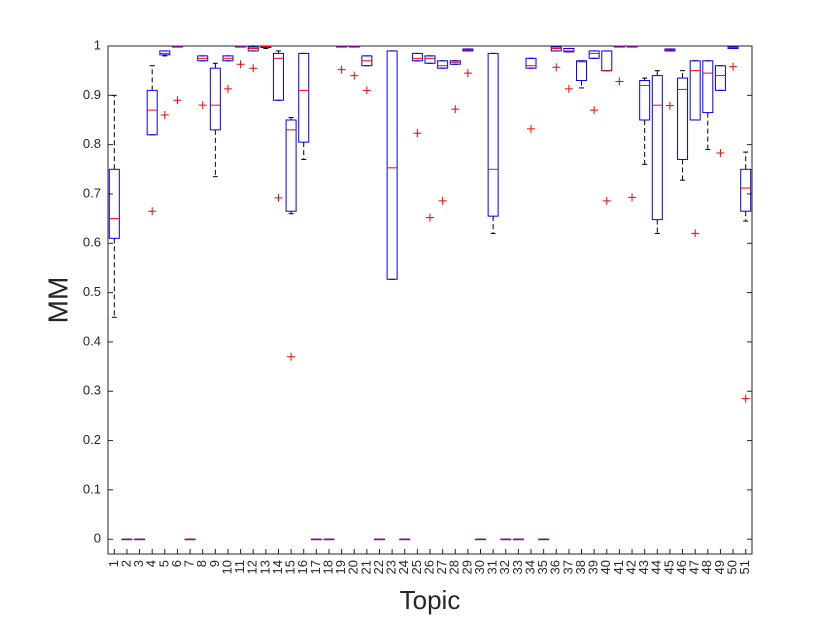 The image size is (830, 631). I want to click on x-tick-label: 17, so click(315, 567).